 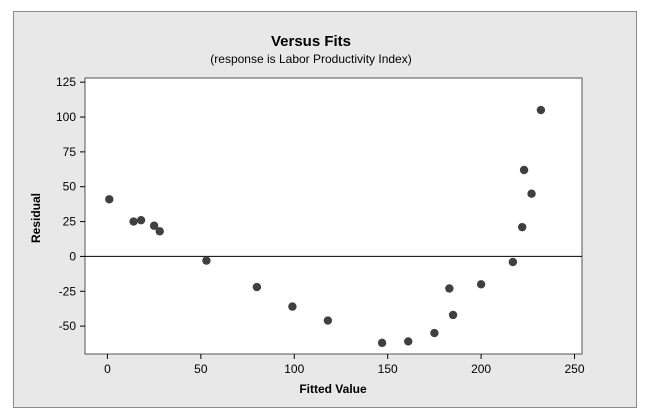 I want to click on y-tick-label: 125, so click(x=66, y=82).